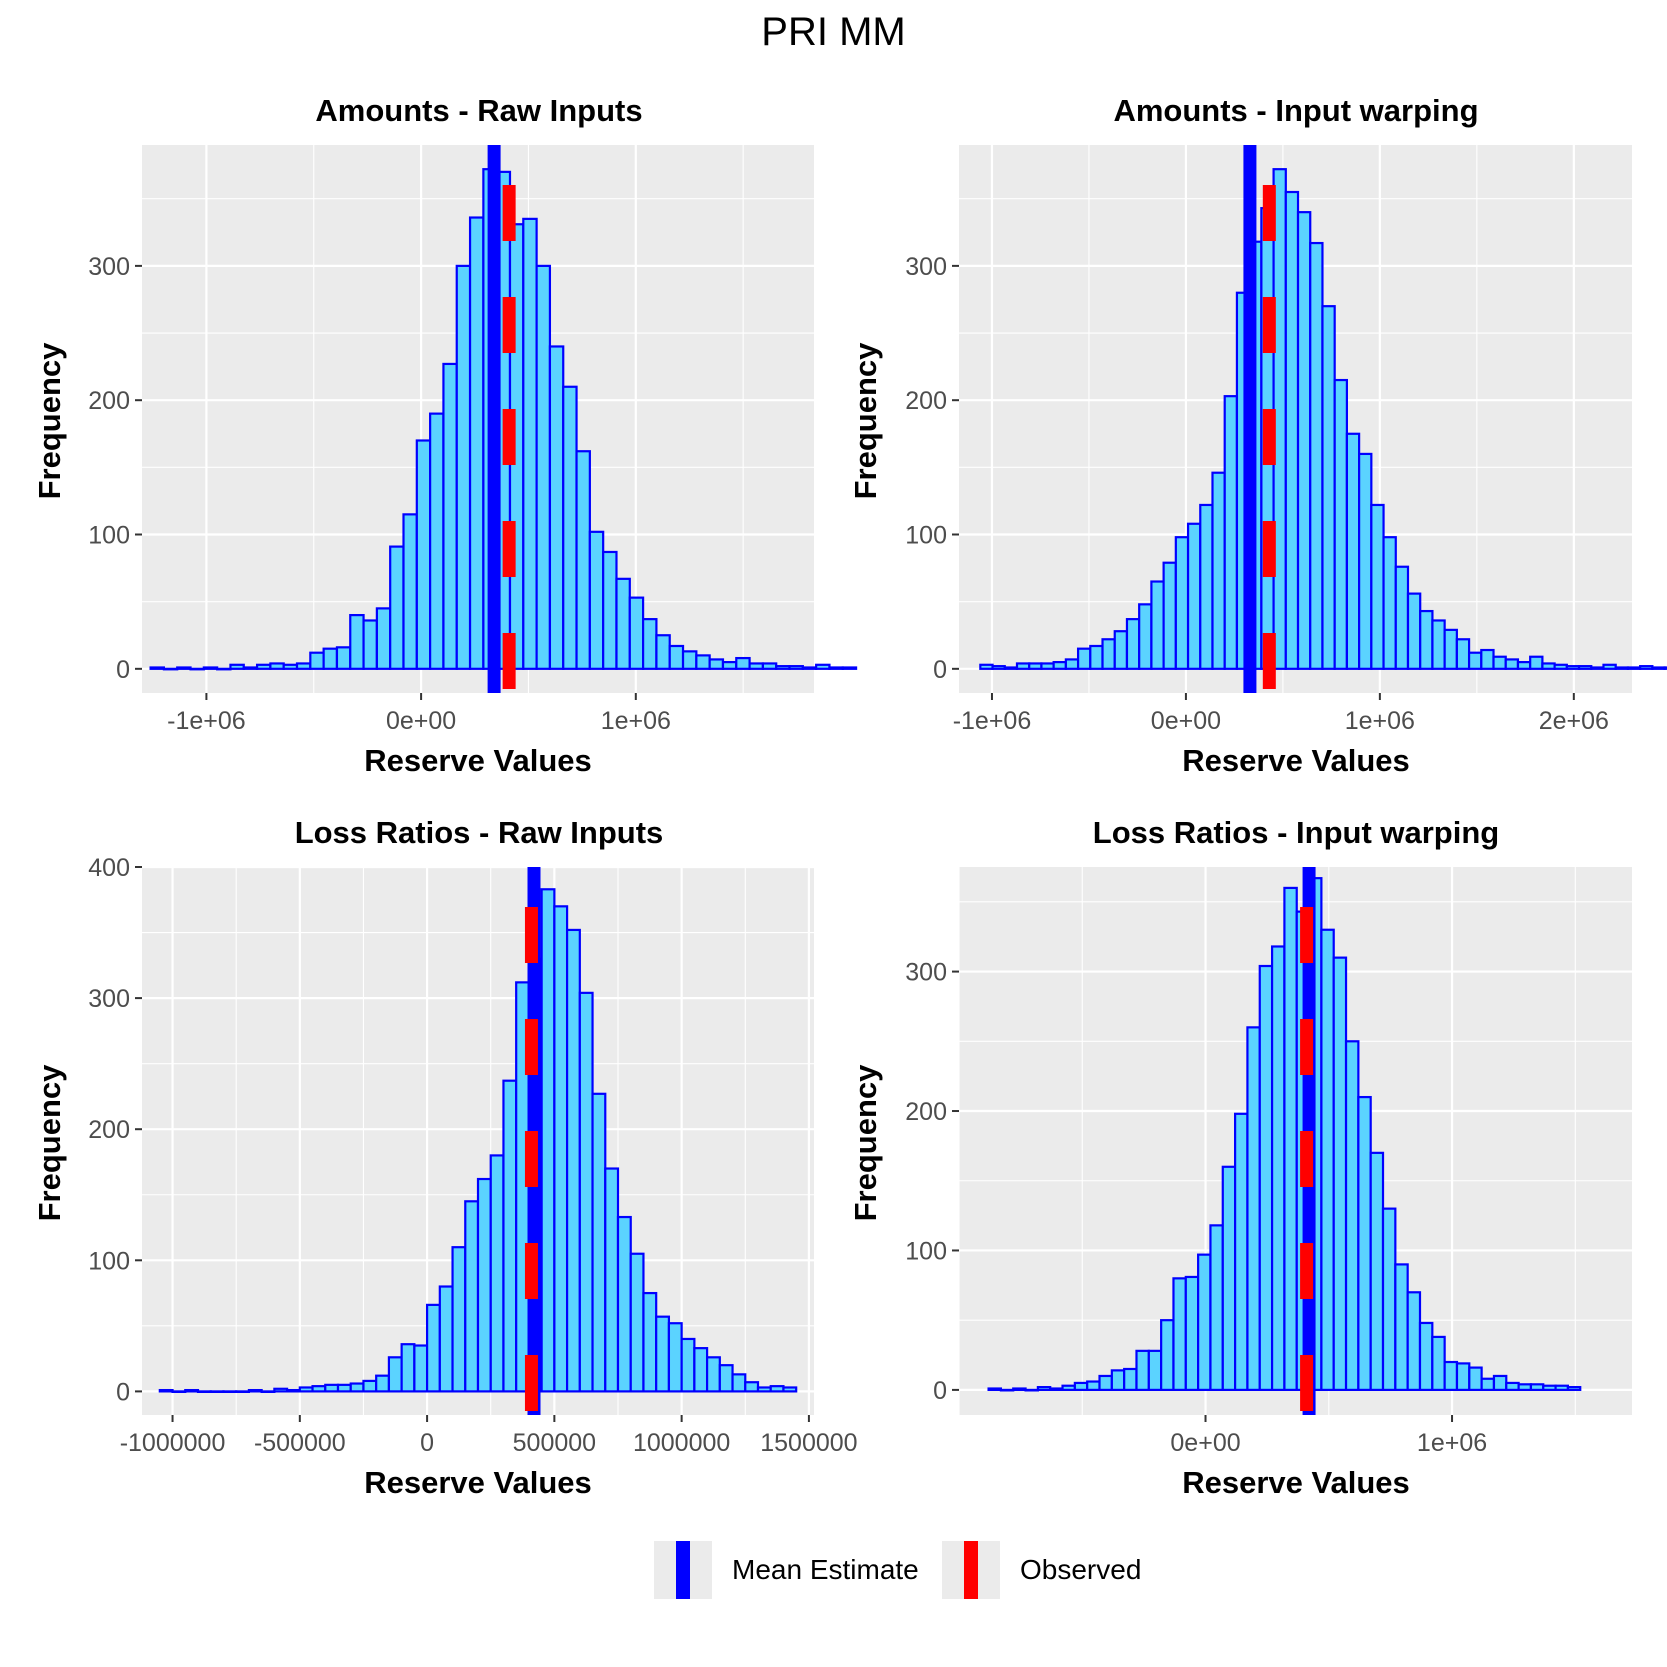  Describe the element at coordinates (109, 868) in the screenshot. I see `y-tick-label: 400` at that location.